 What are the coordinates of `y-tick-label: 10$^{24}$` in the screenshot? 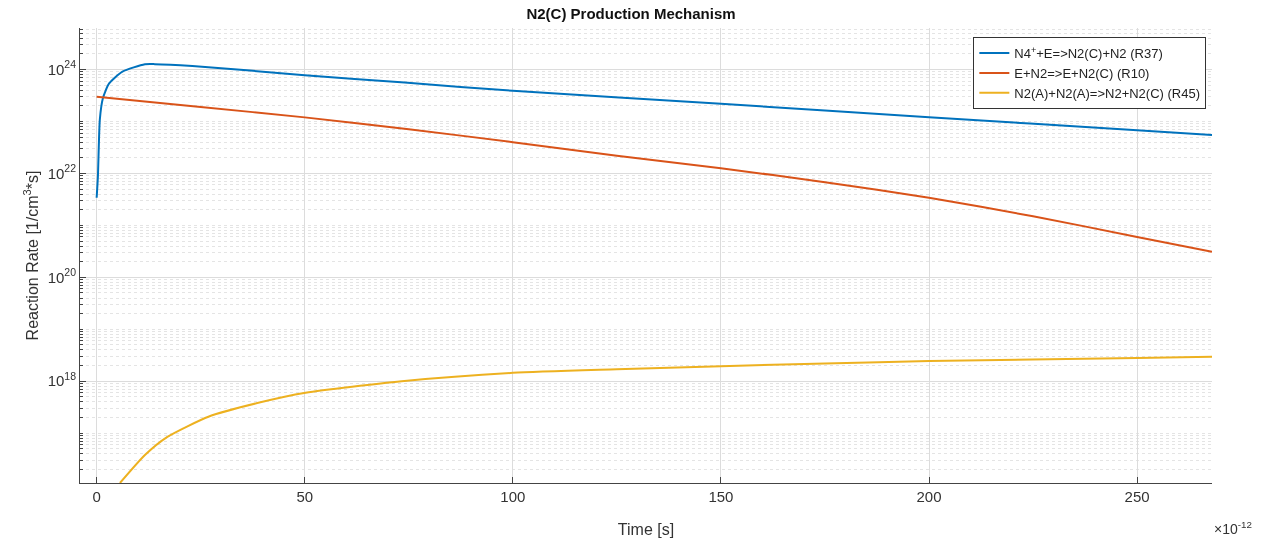 It's located at (62, 68).